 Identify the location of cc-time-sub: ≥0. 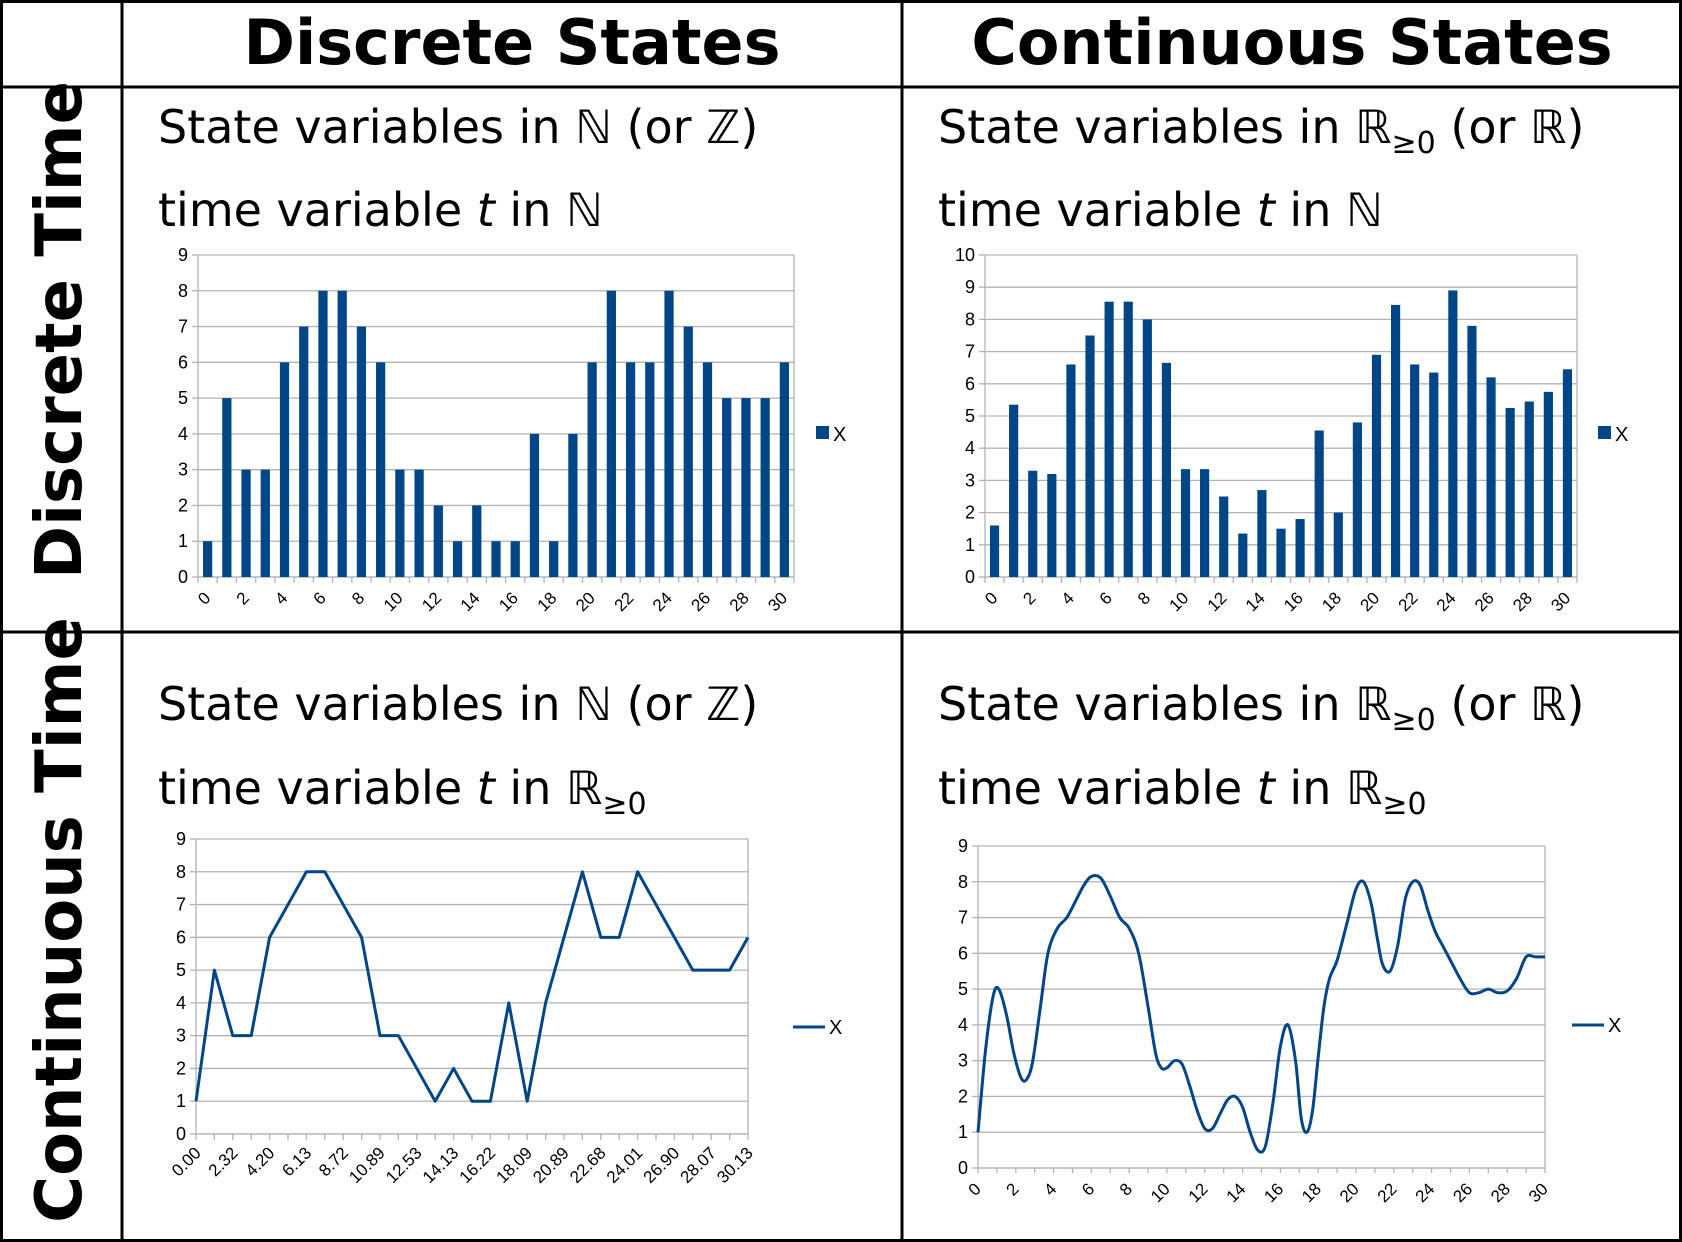
(1404, 804).